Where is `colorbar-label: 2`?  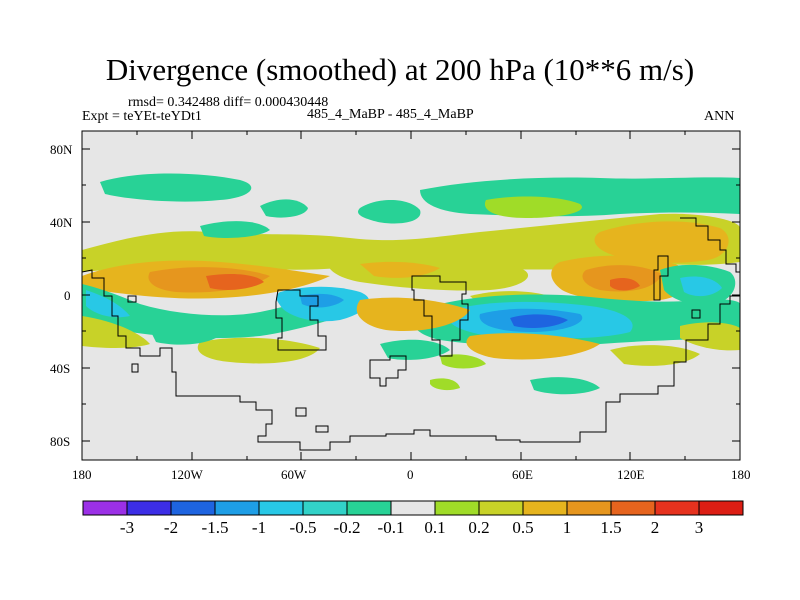 colorbar-label: 2 is located at coordinates (655, 527).